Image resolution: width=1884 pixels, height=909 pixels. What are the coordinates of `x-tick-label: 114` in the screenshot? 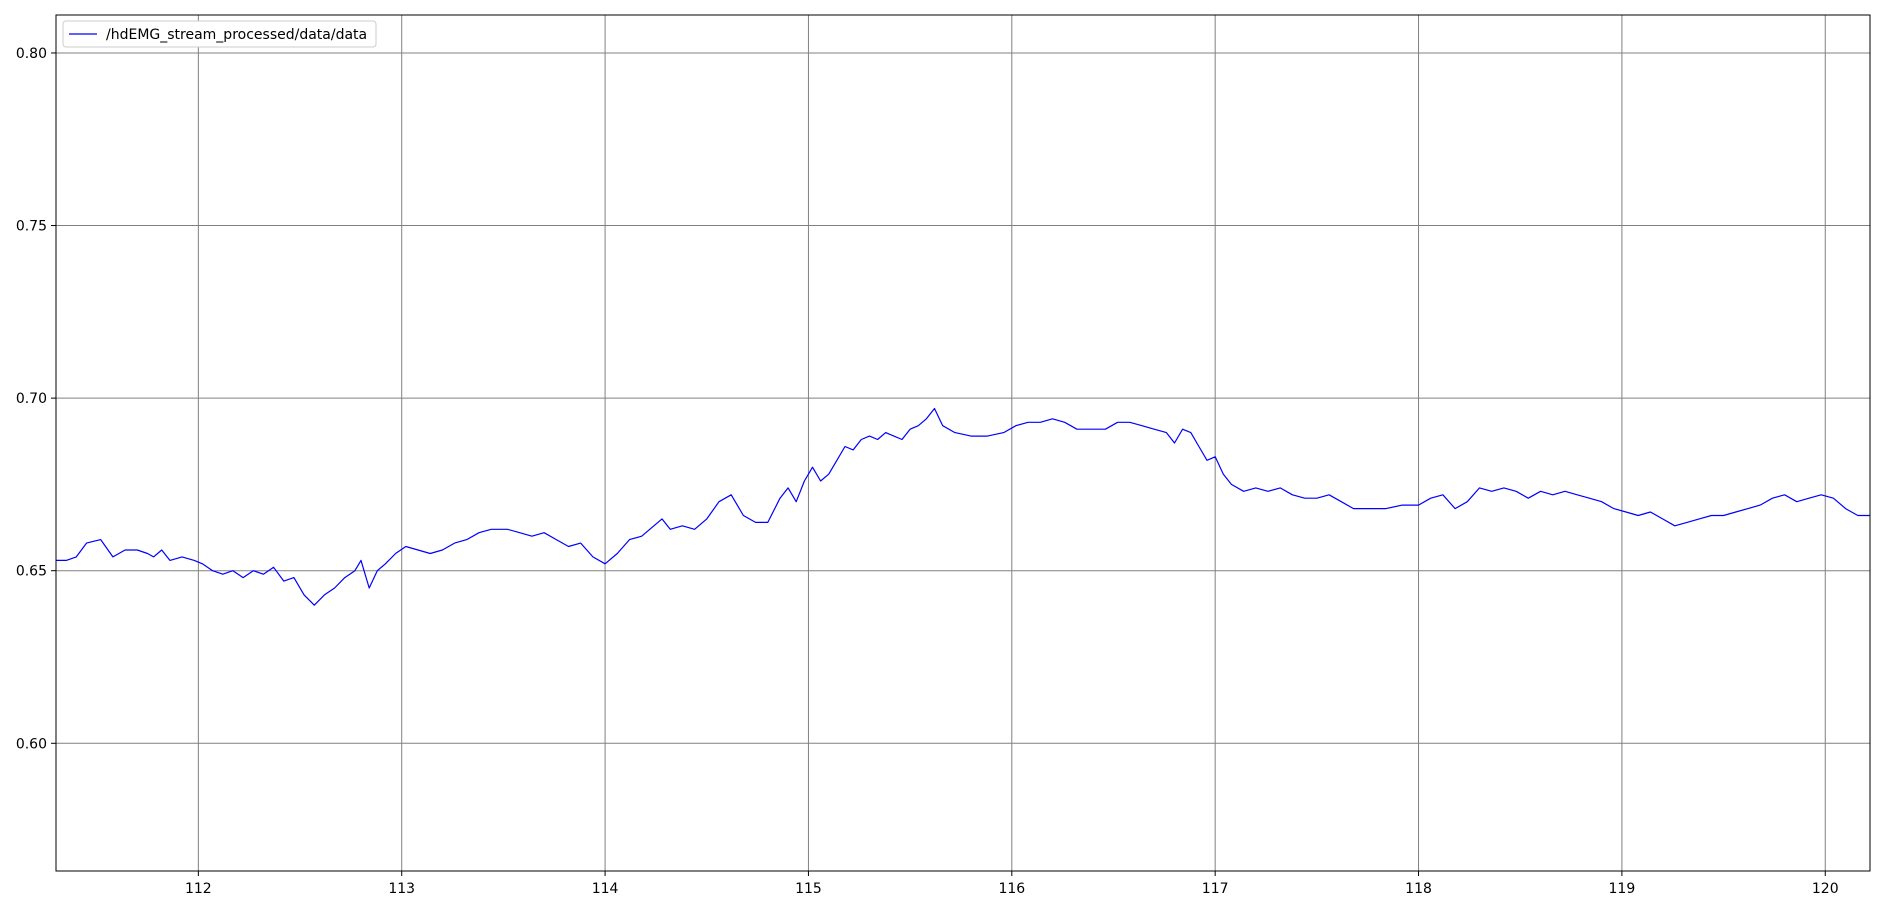 It's located at (605, 889).